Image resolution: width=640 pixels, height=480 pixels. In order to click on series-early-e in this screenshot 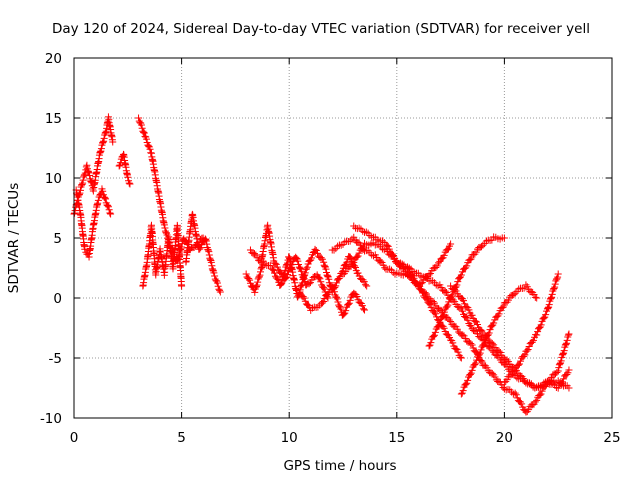, I will do `click(162, 255)`.